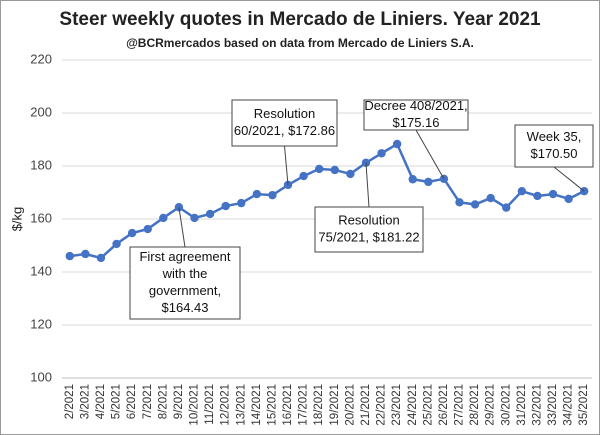 The width and height of the screenshot is (600, 435). I want to click on x-tick-label: 5/2021, so click(117, 401).